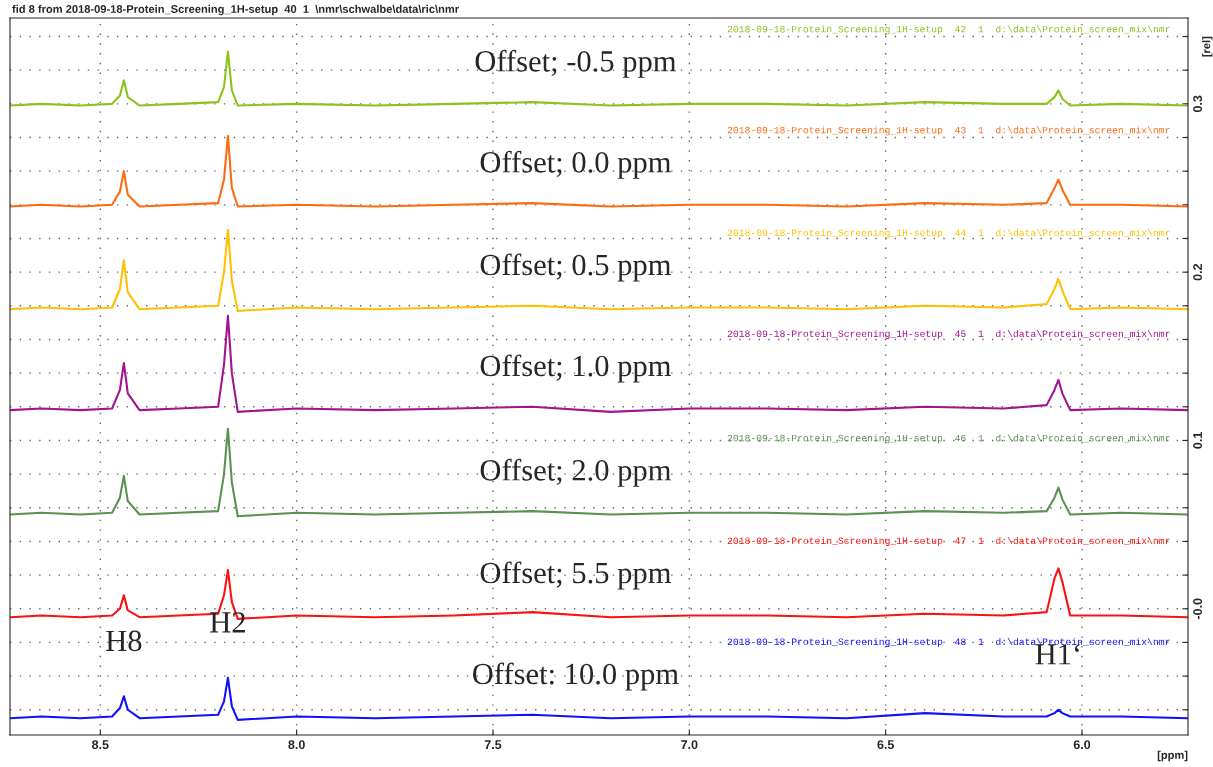  What do you see at coordinates (100, 745) in the screenshot?
I see `x-tick-label: 8.5` at bounding box center [100, 745].